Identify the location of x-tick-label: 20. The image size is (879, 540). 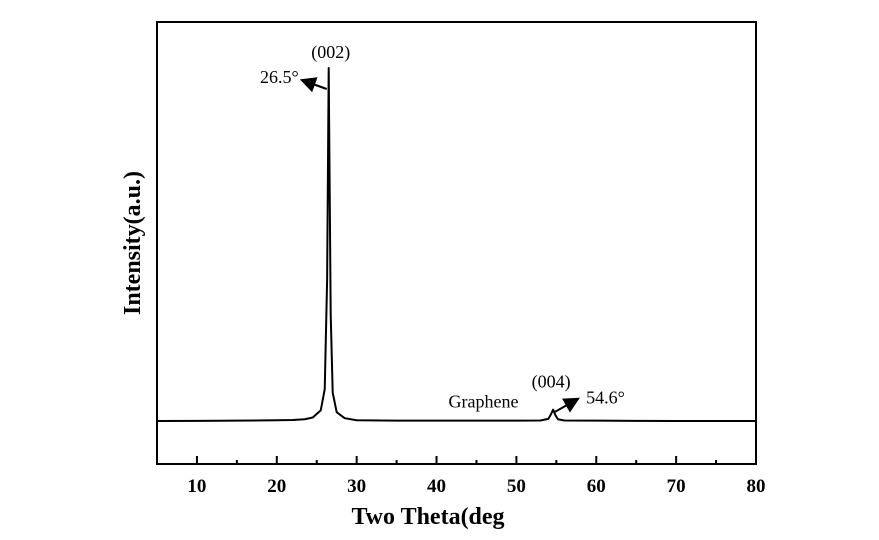
(276, 486).